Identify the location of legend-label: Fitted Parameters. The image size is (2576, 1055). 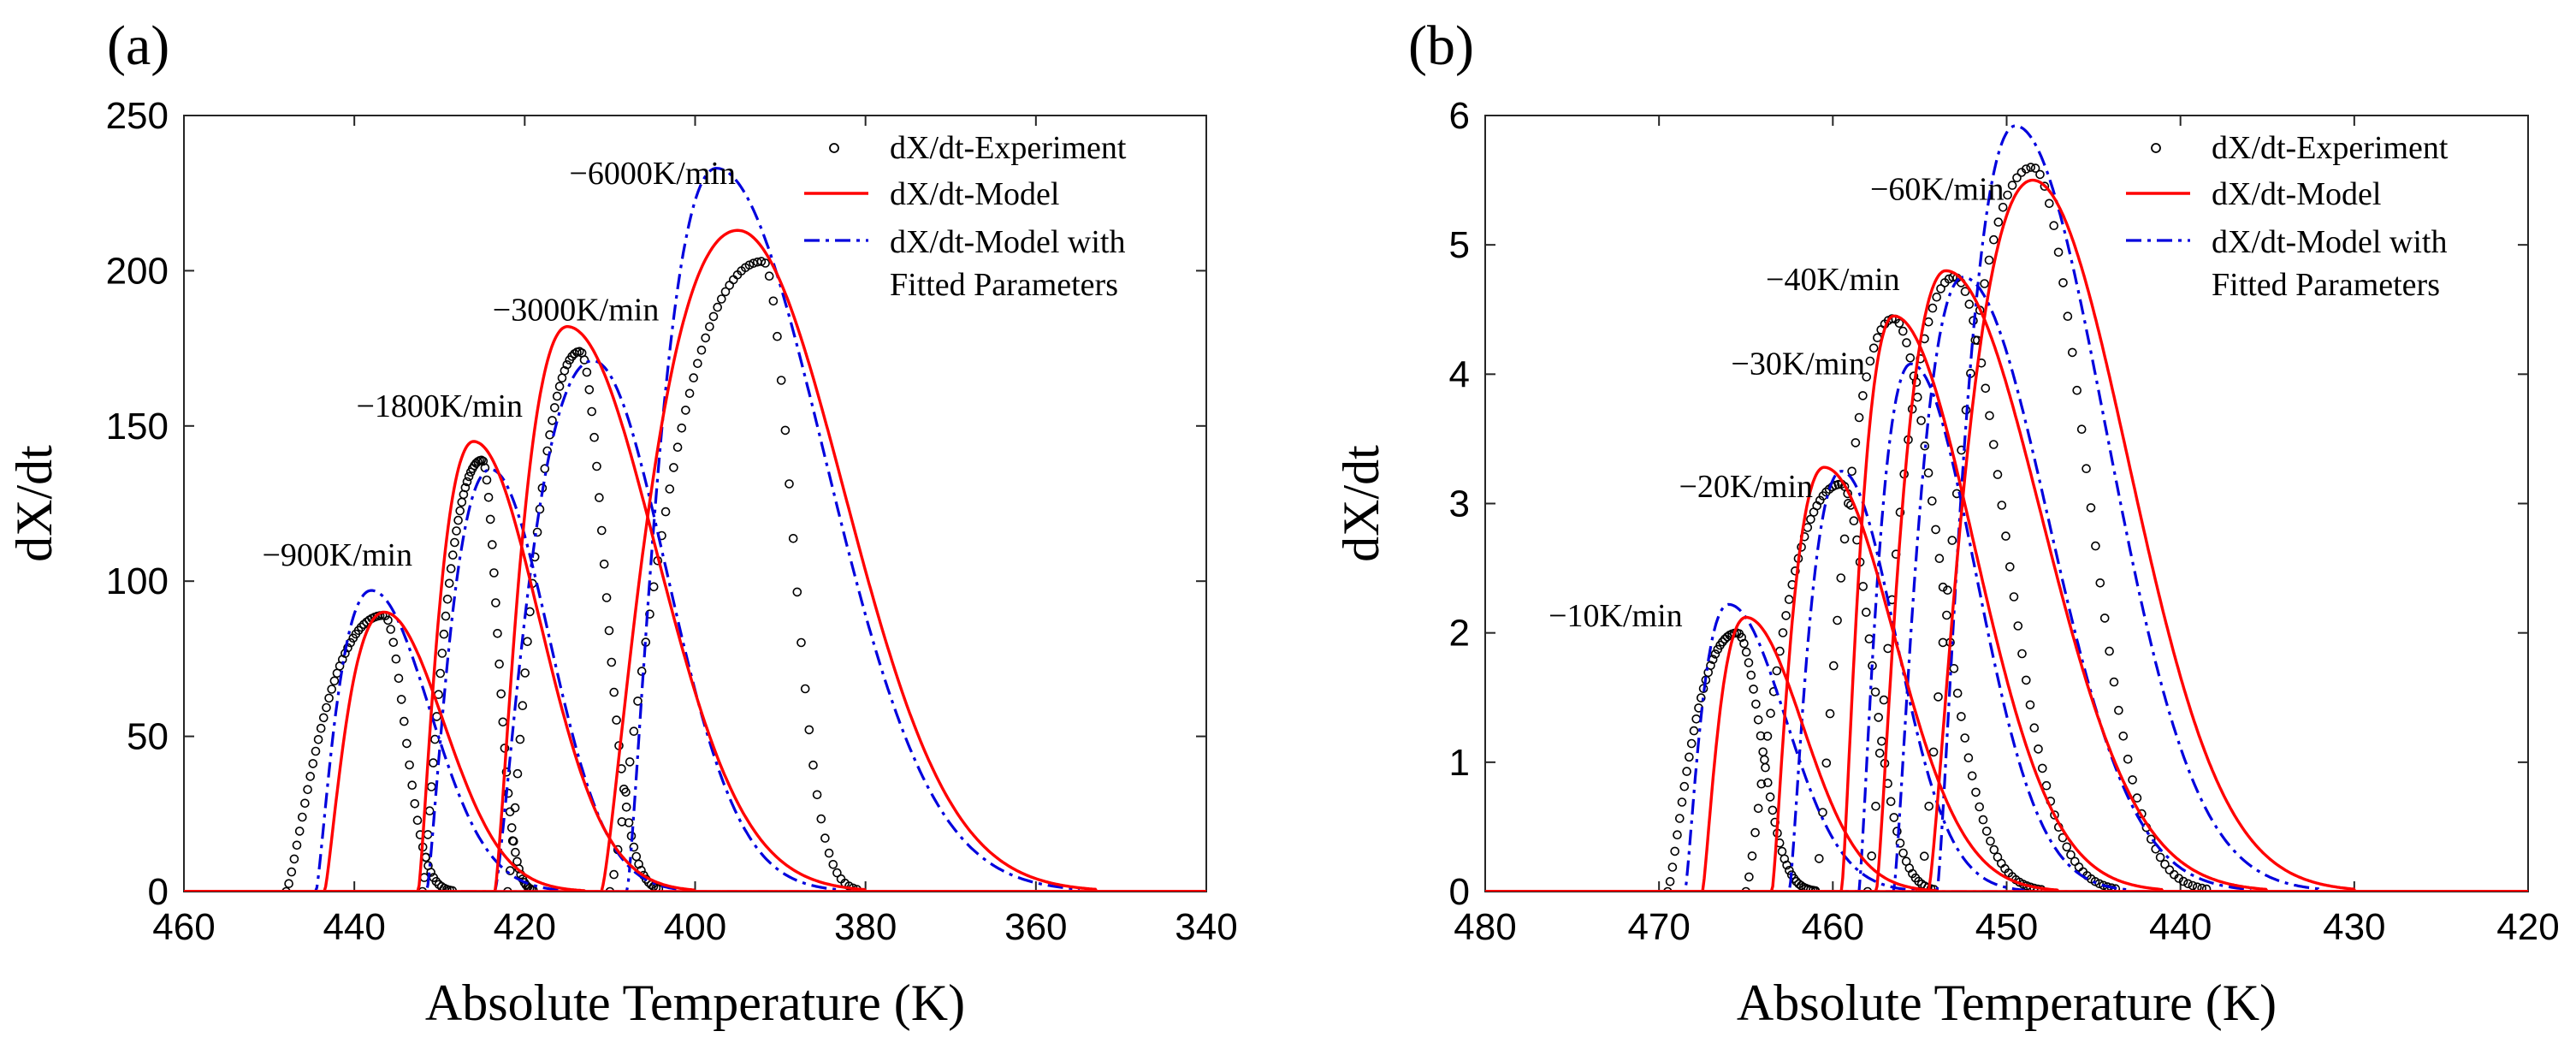
(1004, 285).